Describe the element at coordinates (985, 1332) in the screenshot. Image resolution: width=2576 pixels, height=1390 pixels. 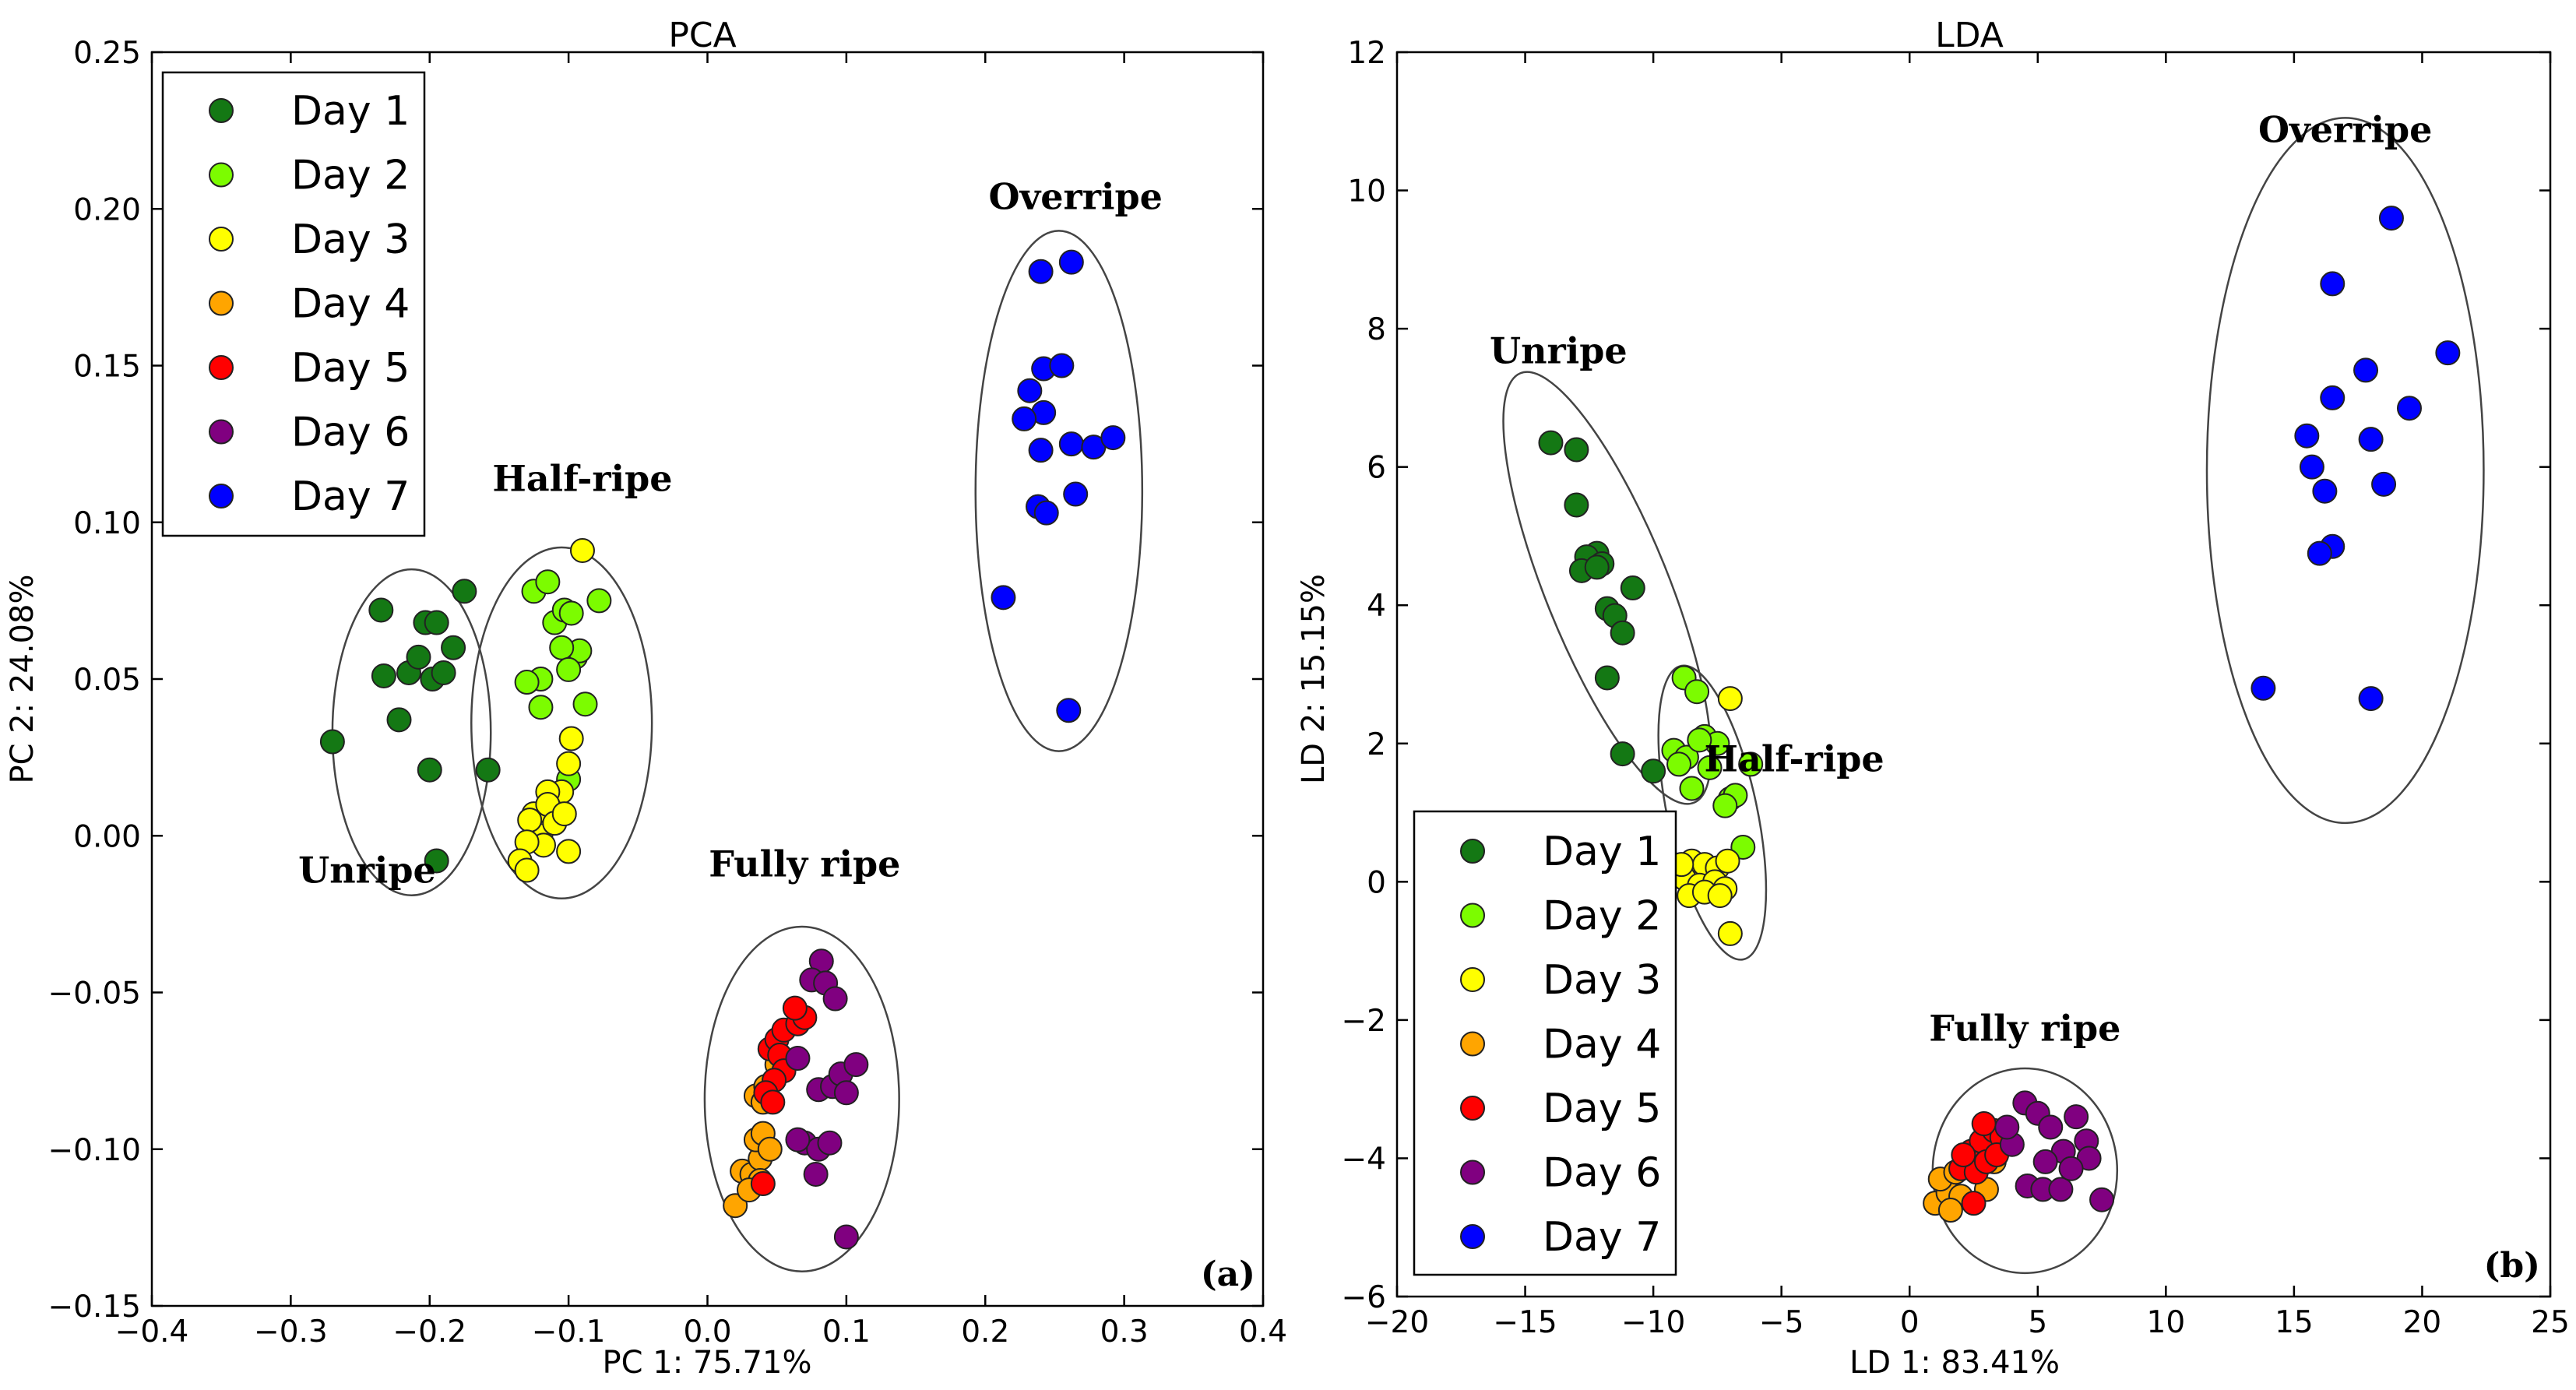
I see `x-tick-label: 0.2` at that location.